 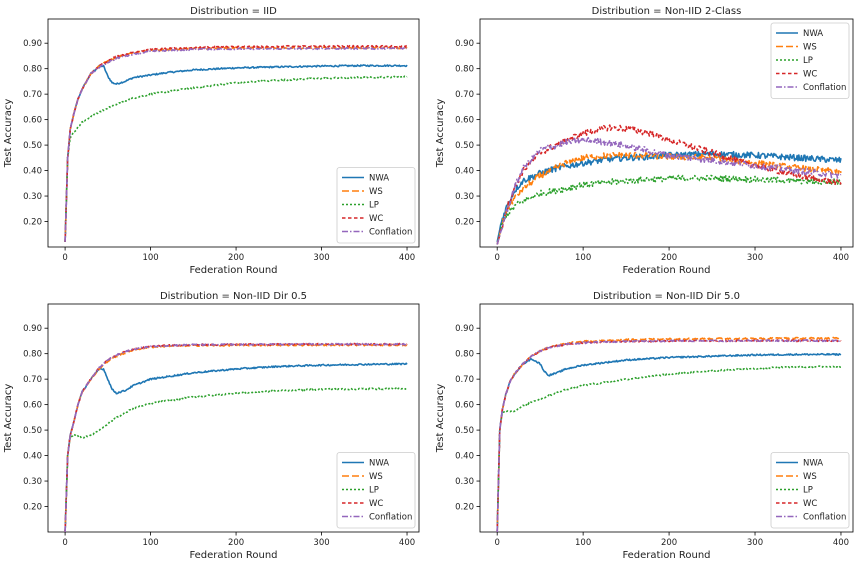 I want to click on chart-title: Distribution = Non-IID 2-Class, so click(x=667, y=11).